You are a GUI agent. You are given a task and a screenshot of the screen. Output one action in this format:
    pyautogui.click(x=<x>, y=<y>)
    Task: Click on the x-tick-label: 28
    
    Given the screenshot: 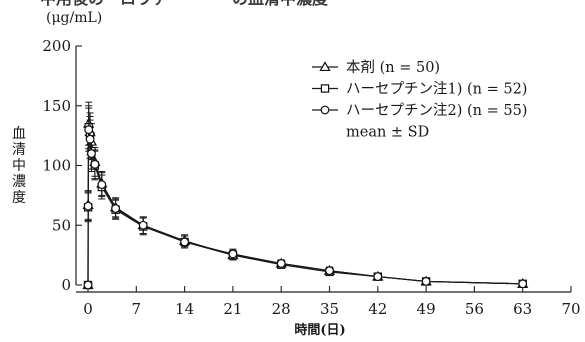 What is the action you would take?
    pyautogui.click(x=281, y=309)
    